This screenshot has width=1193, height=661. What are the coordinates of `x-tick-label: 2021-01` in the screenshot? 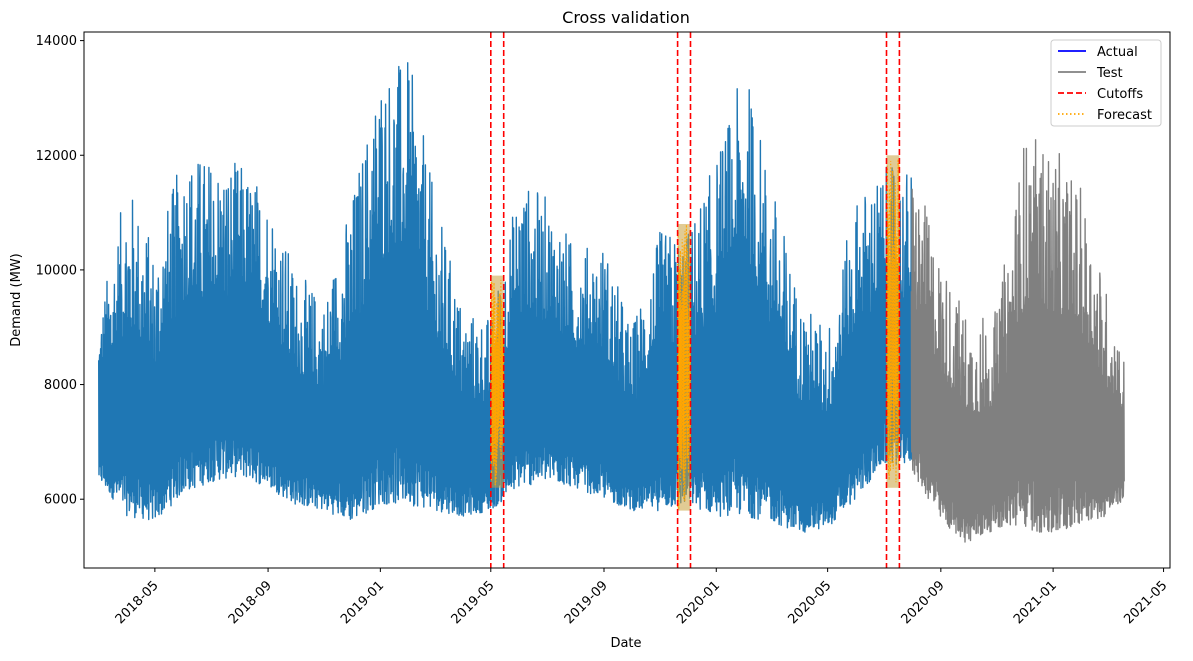 It's located at (1035, 602).